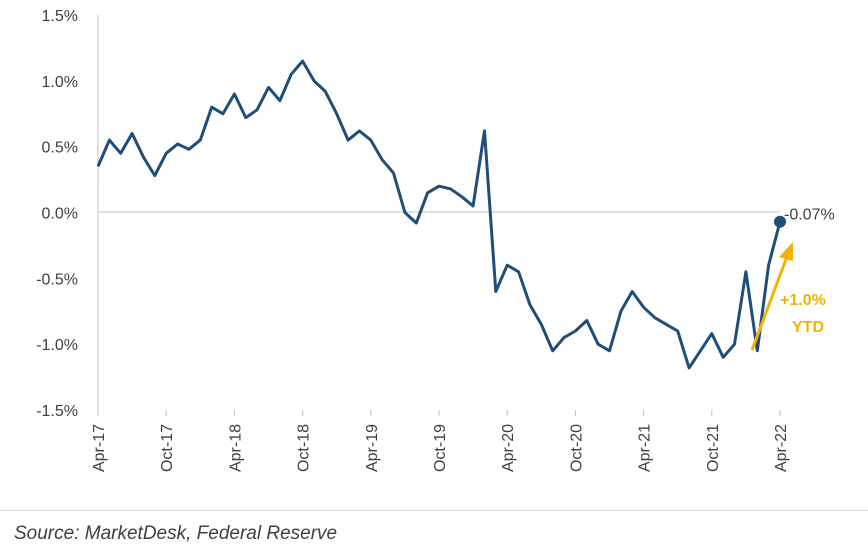  Describe the element at coordinates (176, 533) in the screenshot. I see `source-note: Source: MarketDesk, Federal Reserve` at that location.